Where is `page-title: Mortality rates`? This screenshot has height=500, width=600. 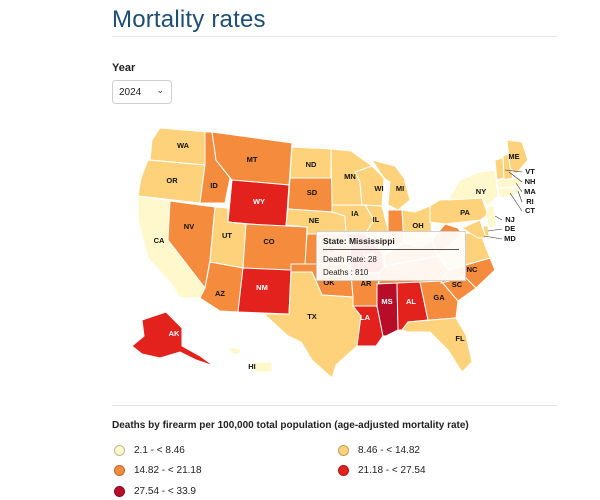 page-title: Mortality rates is located at coordinates (189, 19).